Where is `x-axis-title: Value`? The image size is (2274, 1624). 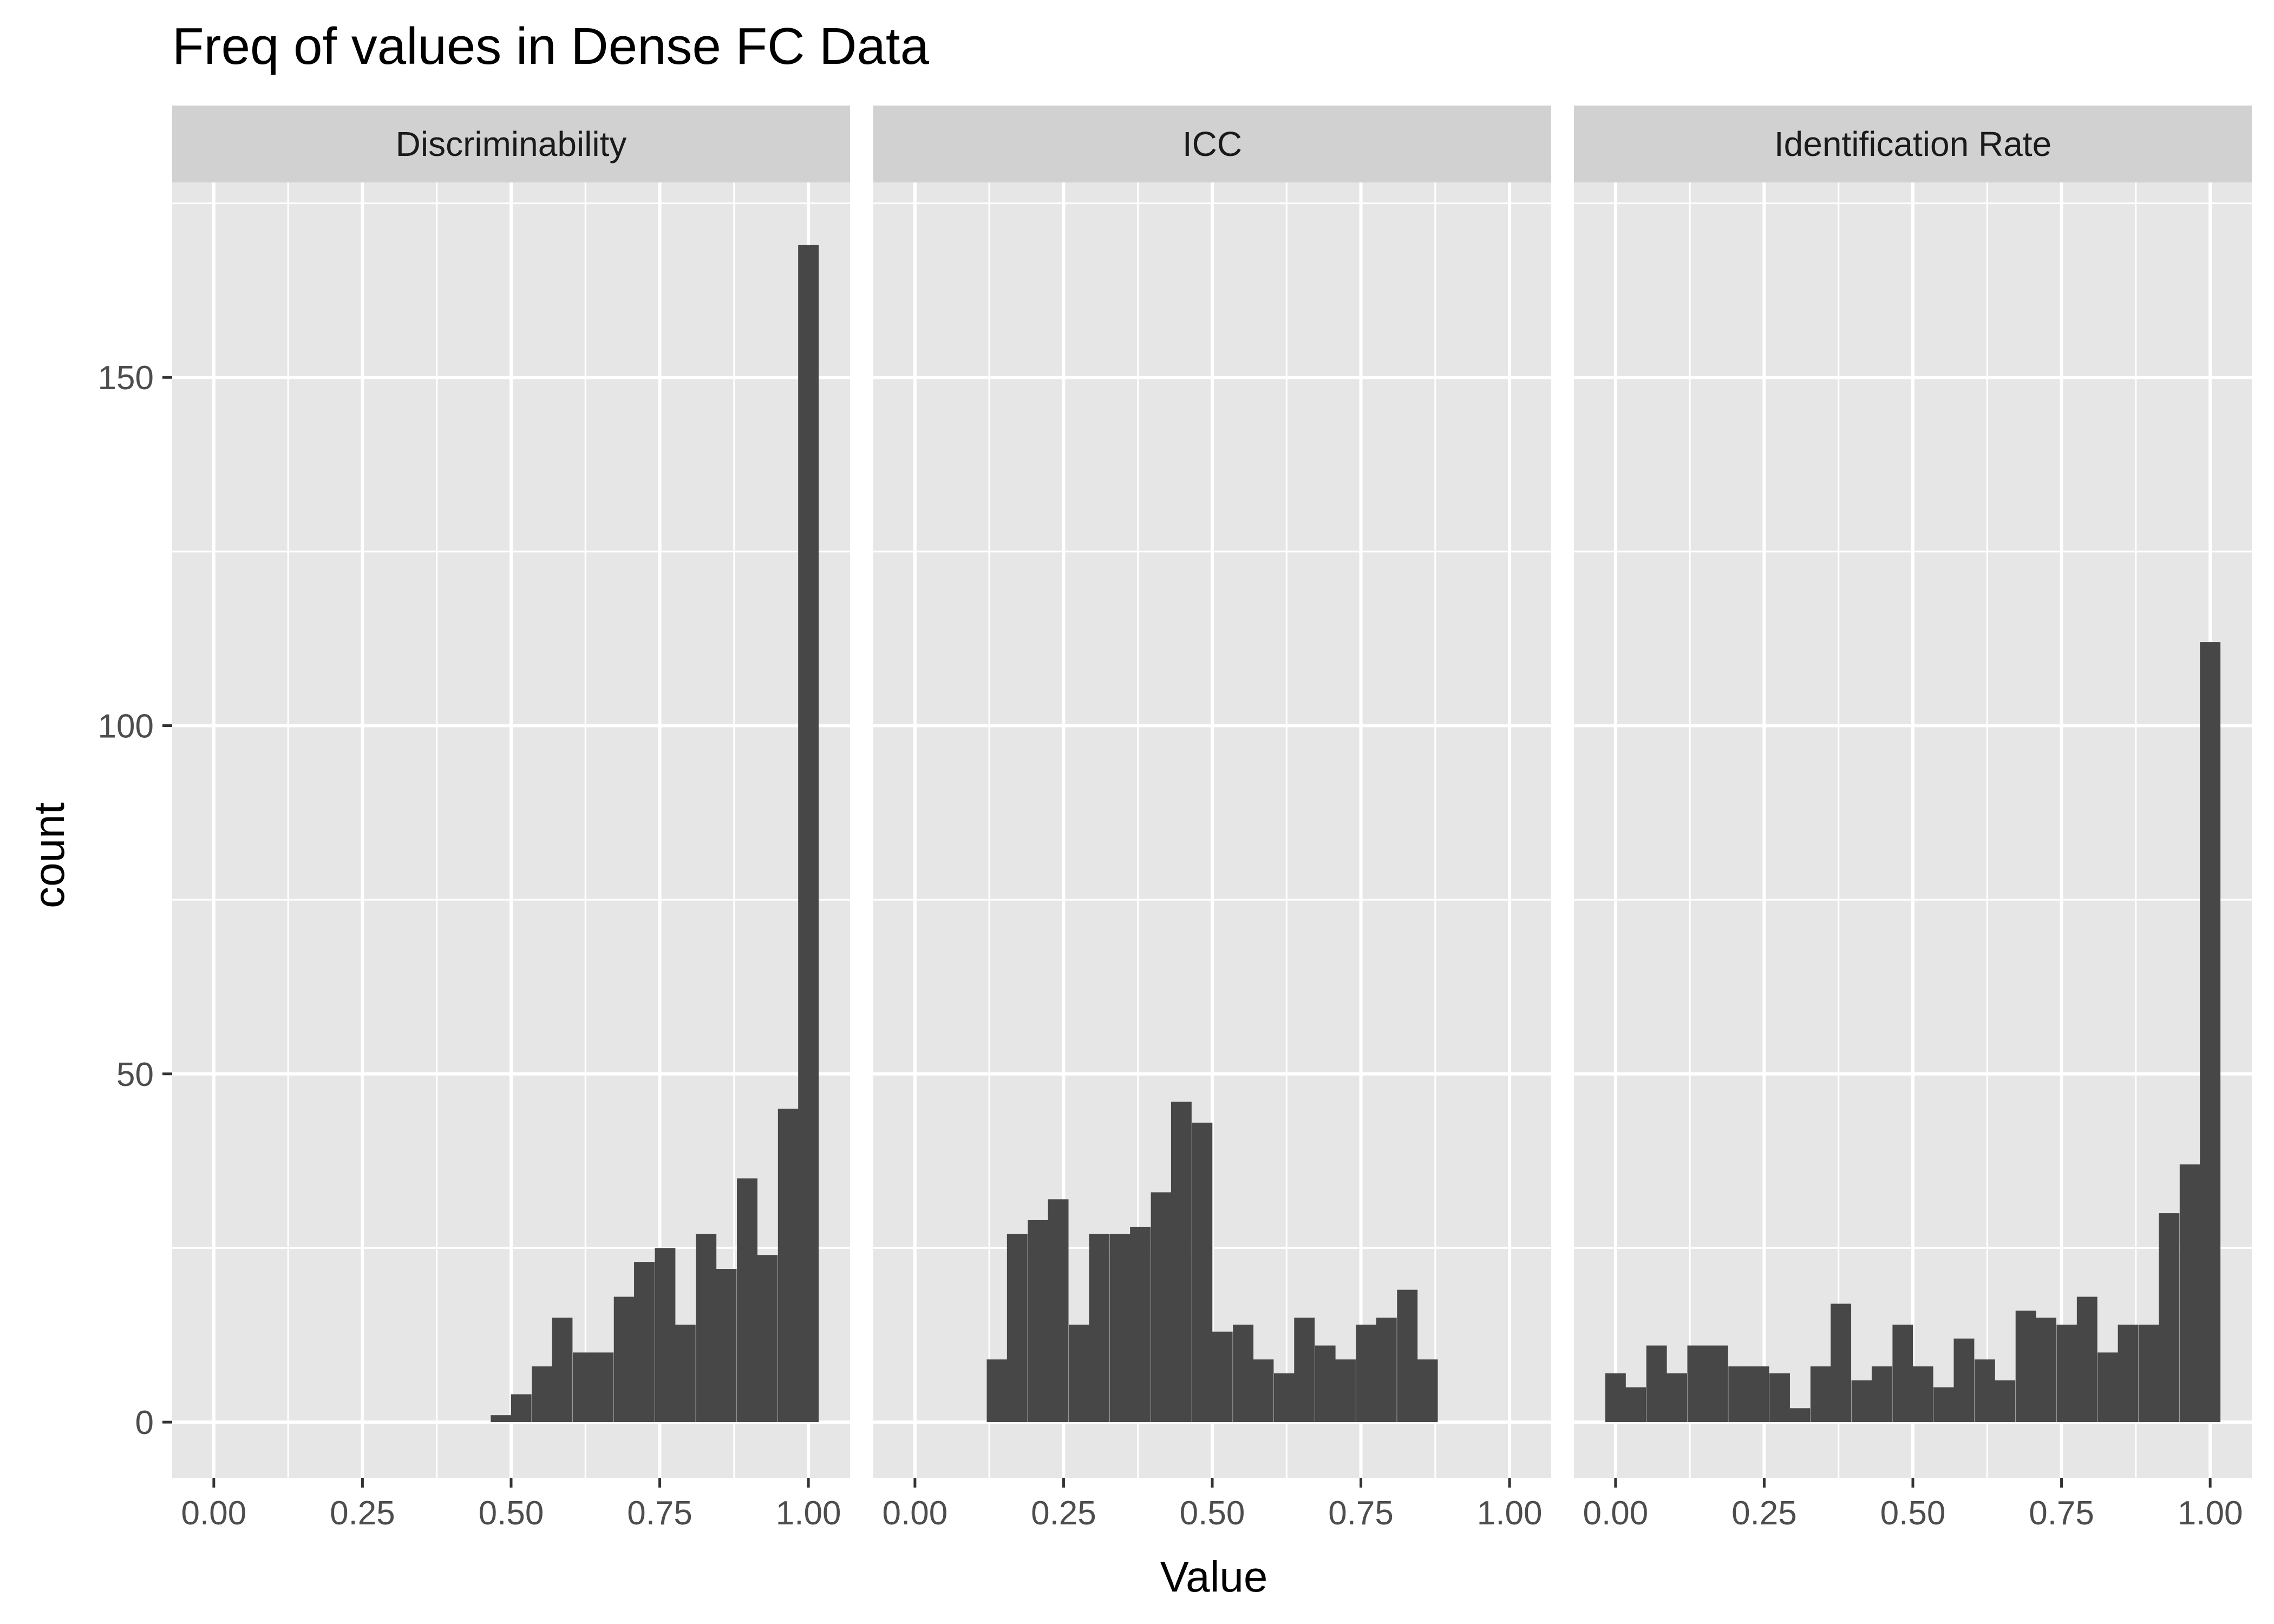 x-axis-title: Value is located at coordinates (1214, 1577).